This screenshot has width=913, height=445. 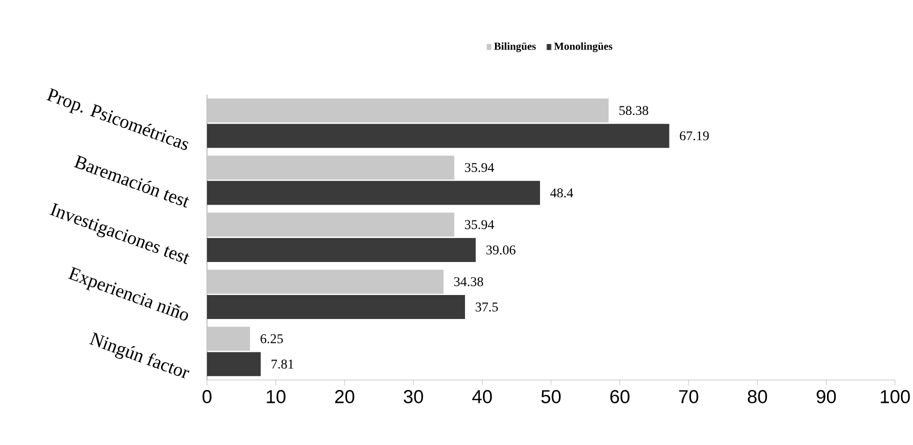 I want to click on data-label: 58.38, so click(x=633, y=111).